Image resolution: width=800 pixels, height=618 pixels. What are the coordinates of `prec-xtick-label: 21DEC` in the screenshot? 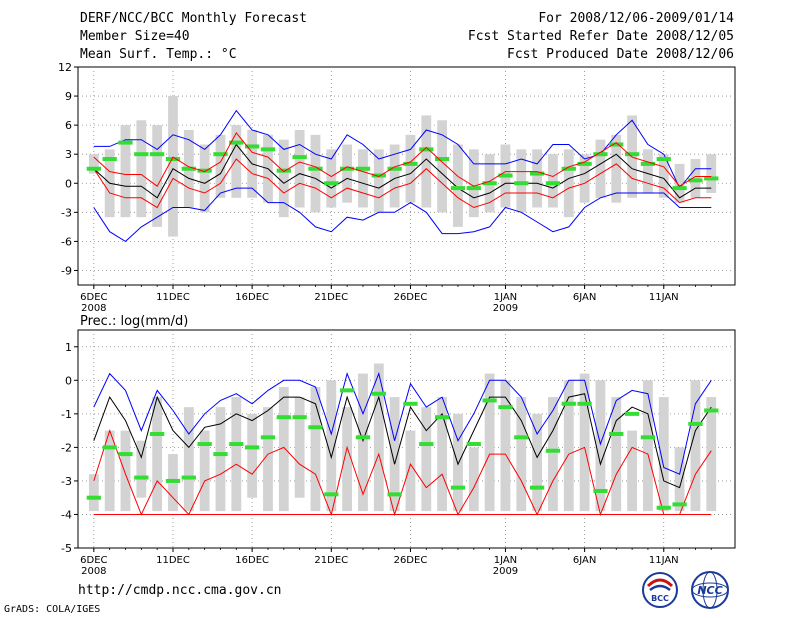 It's located at (331, 560).